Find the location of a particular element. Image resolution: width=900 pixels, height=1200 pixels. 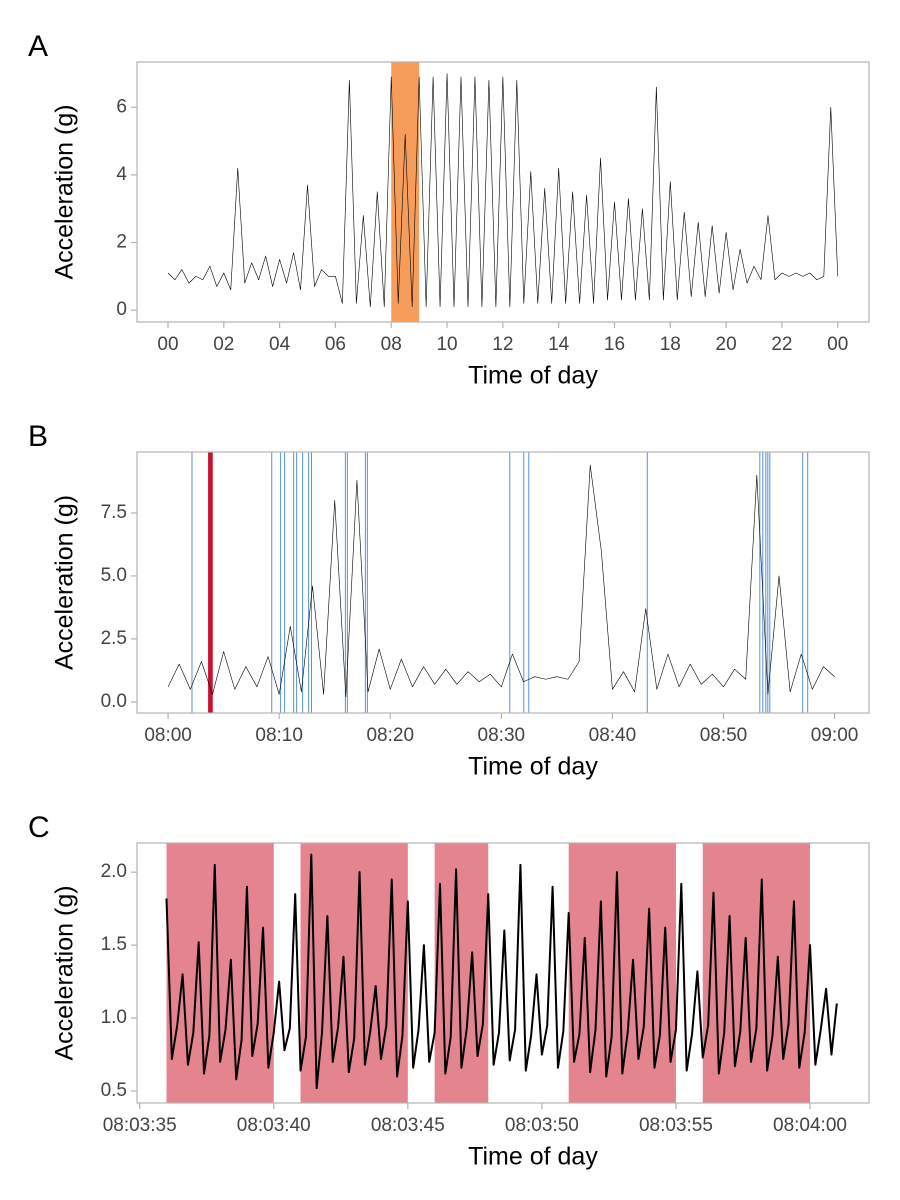

x-tick-label: 08 is located at coordinates (391, 344).